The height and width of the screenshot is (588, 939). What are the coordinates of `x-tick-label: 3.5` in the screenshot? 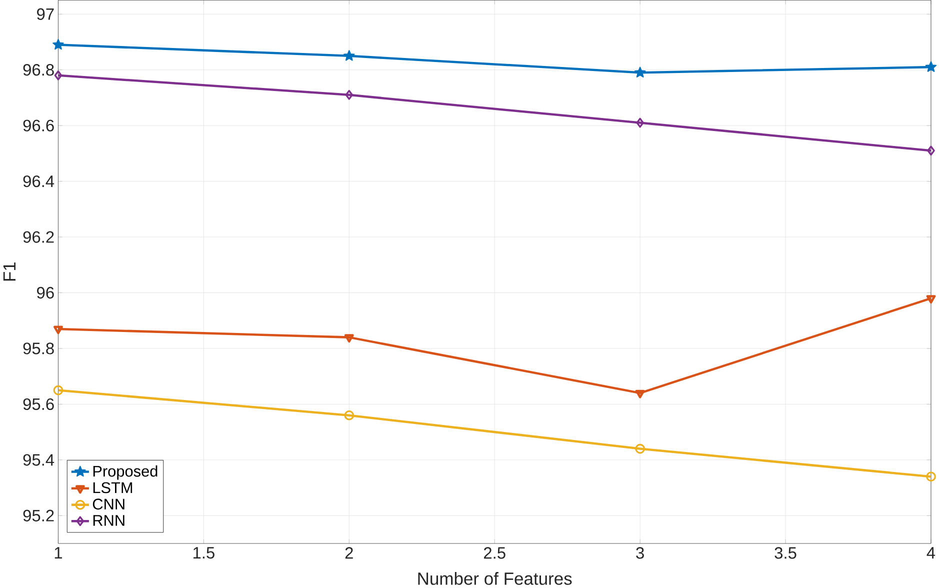 It's located at (785, 552).